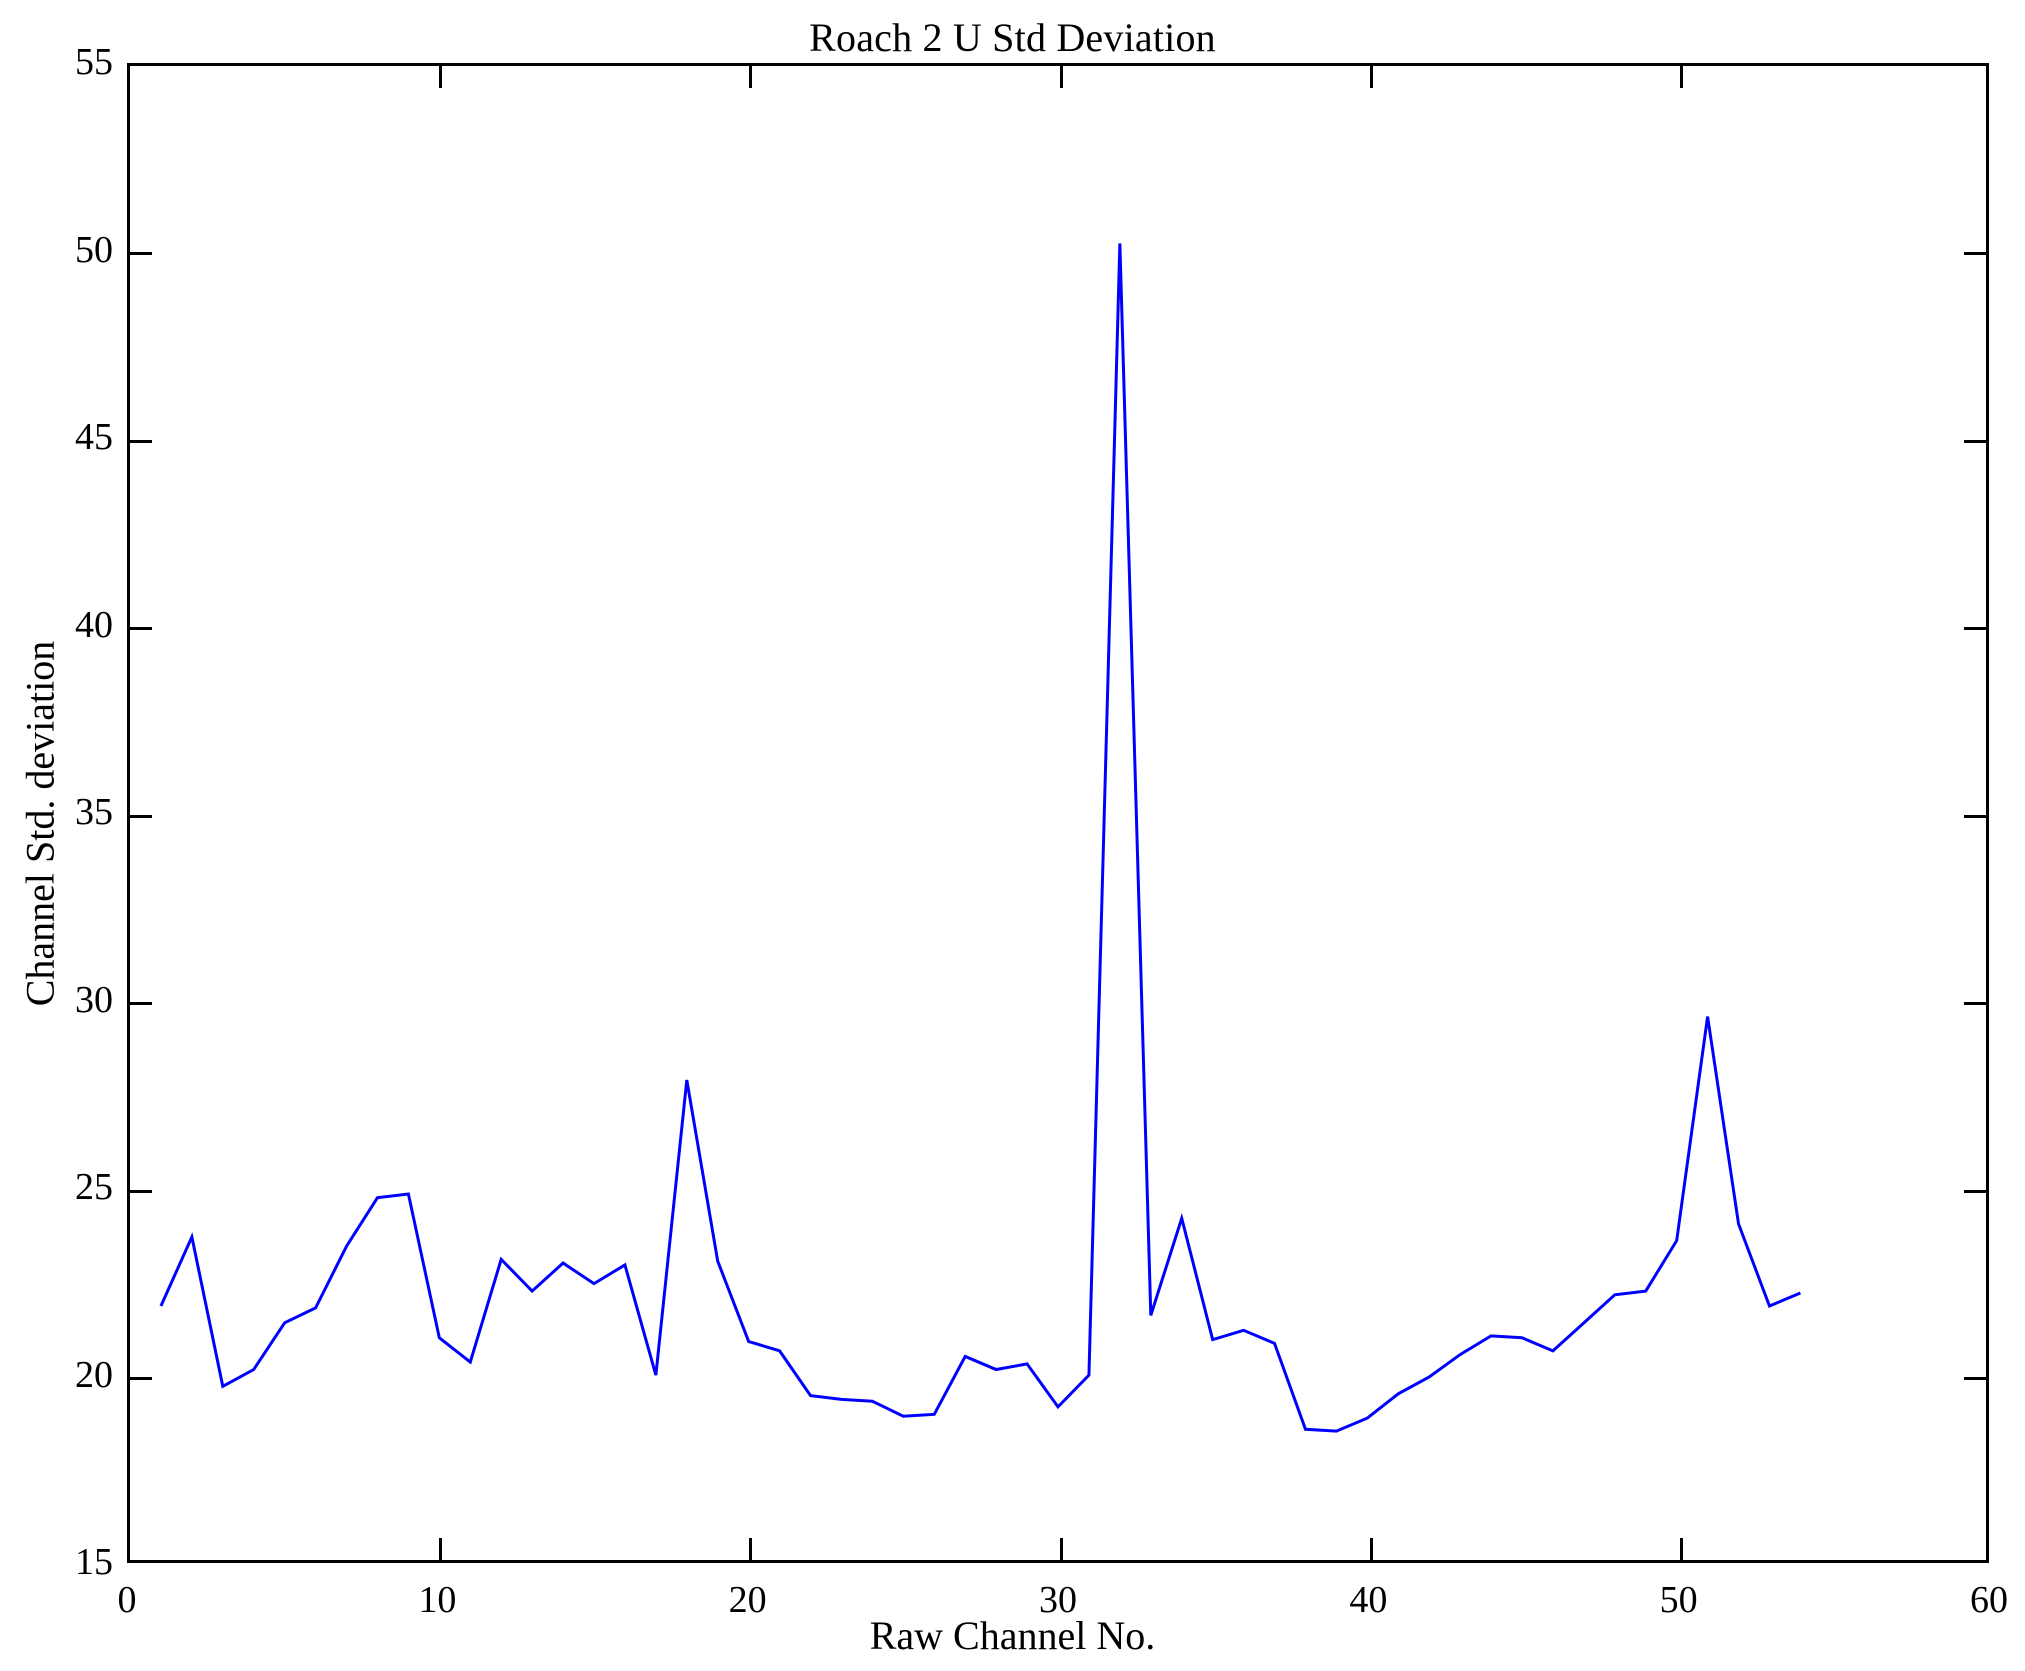  What do you see at coordinates (40, 823) in the screenshot?
I see `y-axis-title: Channel Std. deviation` at bounding box center [40, 823].